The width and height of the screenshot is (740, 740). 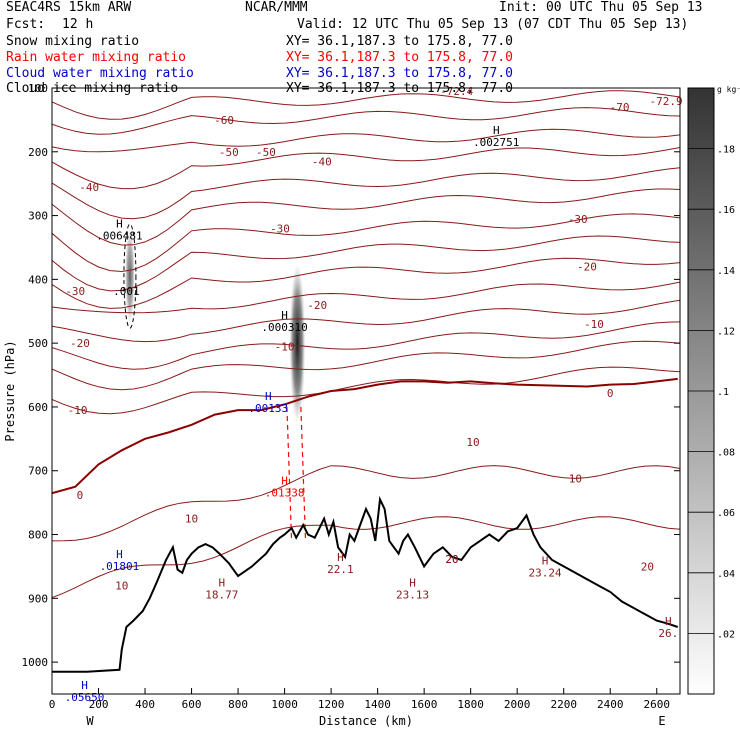 What do you see at coordinates (726, 513) in the screenshot?
I see `colorbar-tick-label: .06` at bounding box center [726, 513].